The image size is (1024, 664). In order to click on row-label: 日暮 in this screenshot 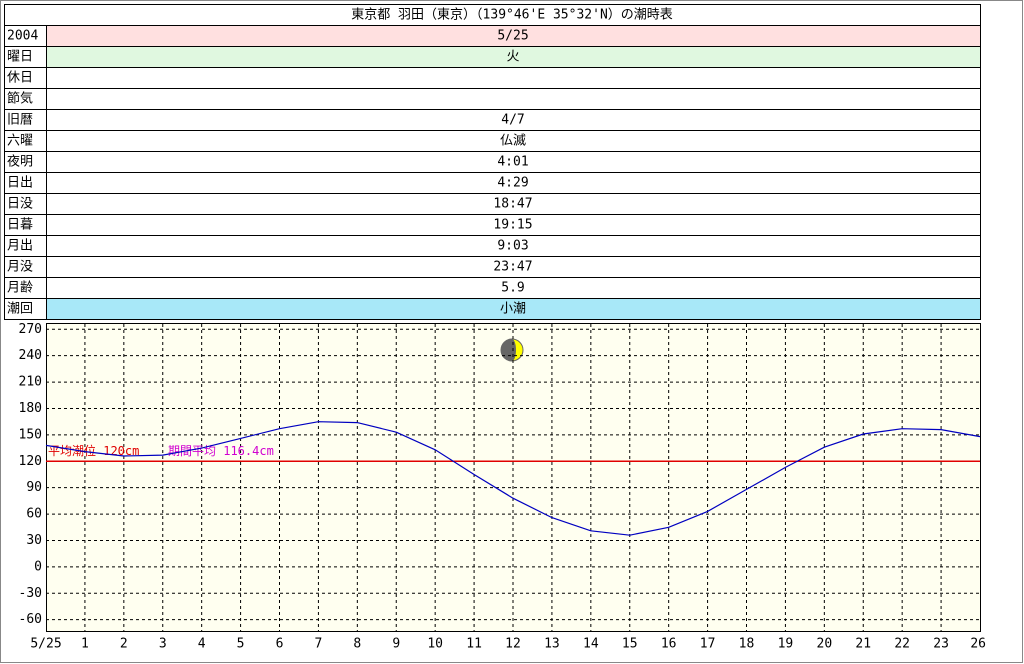, I will do `click(20, 225)`.